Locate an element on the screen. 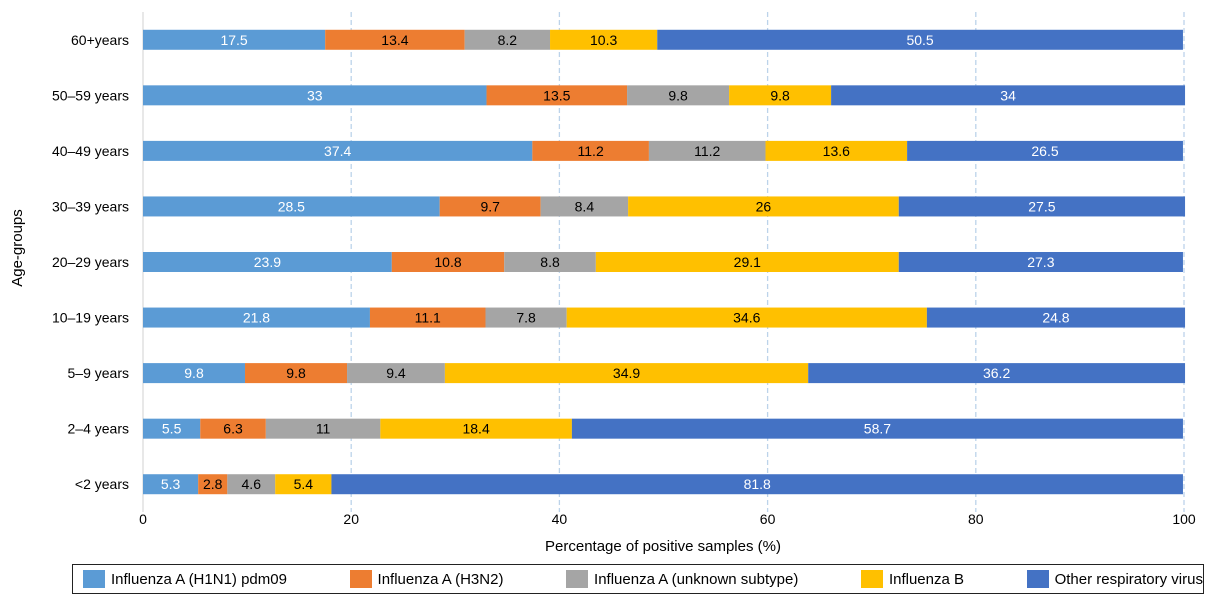 This screenshot has height=600, width=1216. data-label: 18.4 is located at coordinates (475, 429).